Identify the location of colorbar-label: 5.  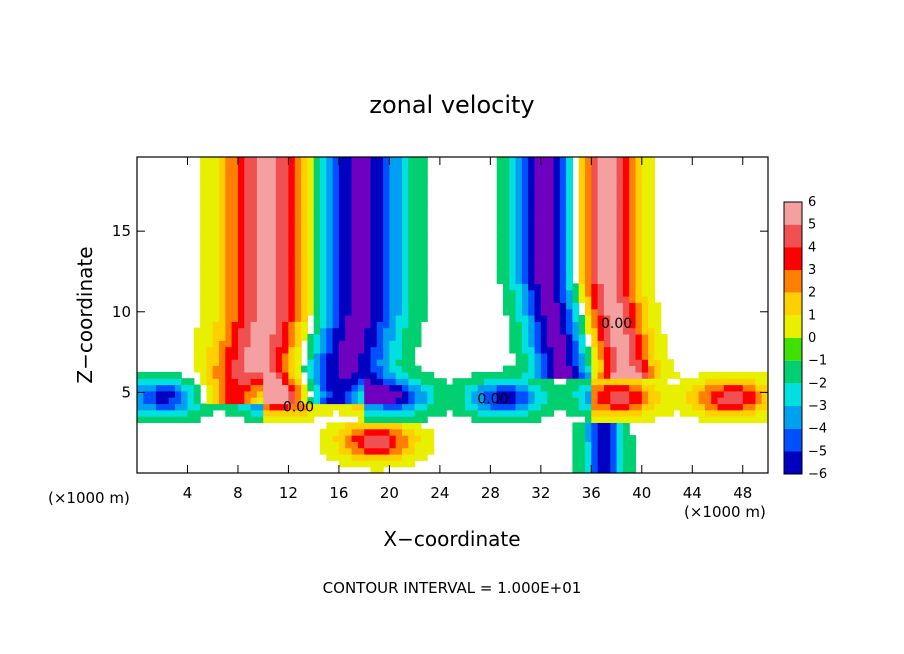
(812, 225).